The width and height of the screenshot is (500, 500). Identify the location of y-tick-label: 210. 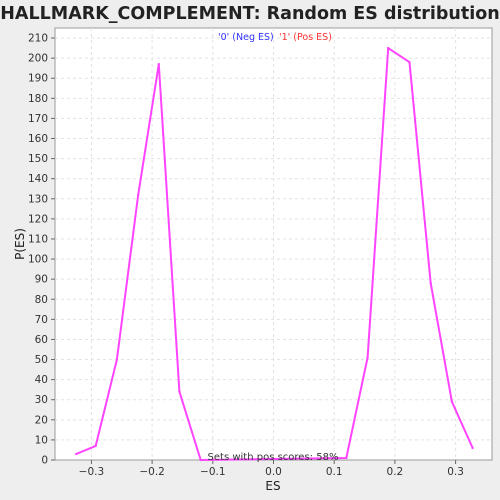
(38, 39).